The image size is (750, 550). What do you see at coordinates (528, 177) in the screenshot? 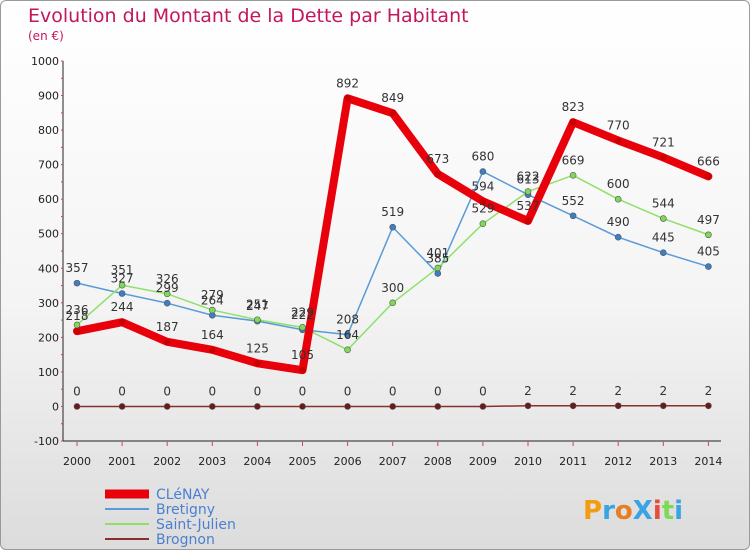
I see `data-label: 622` at bounding box center [528, 177].